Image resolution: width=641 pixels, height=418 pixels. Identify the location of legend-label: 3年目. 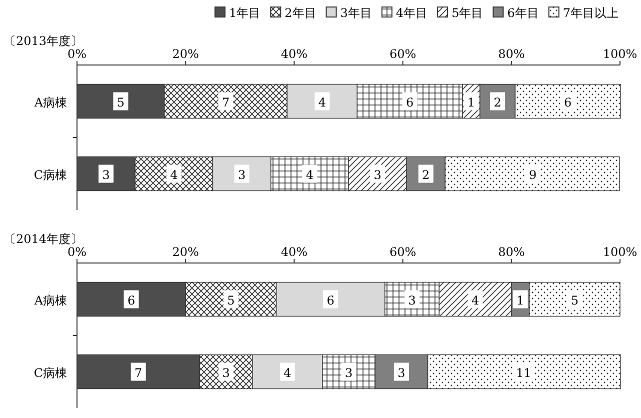
(356, 13).